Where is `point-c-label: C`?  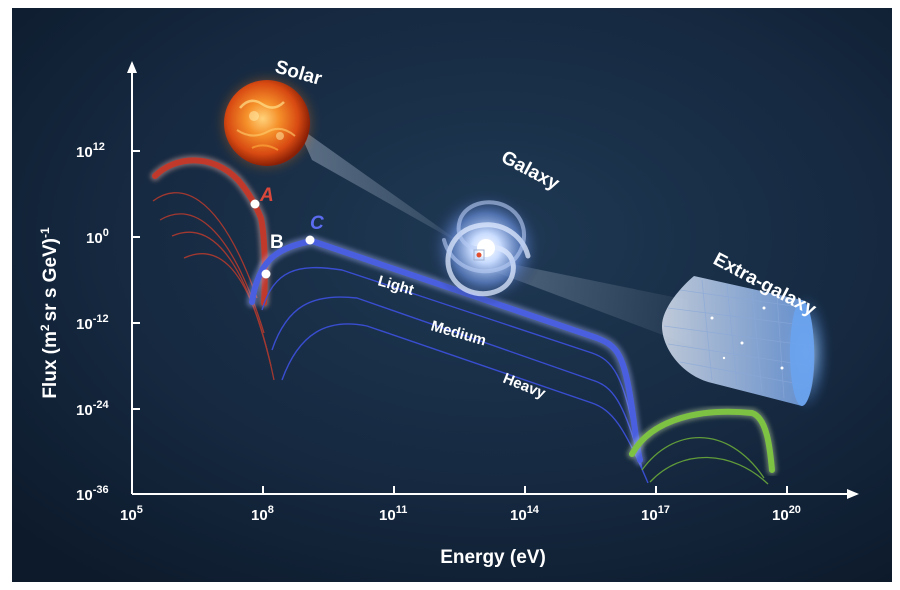
point-c-label: C is located at coordinates (317, 223).